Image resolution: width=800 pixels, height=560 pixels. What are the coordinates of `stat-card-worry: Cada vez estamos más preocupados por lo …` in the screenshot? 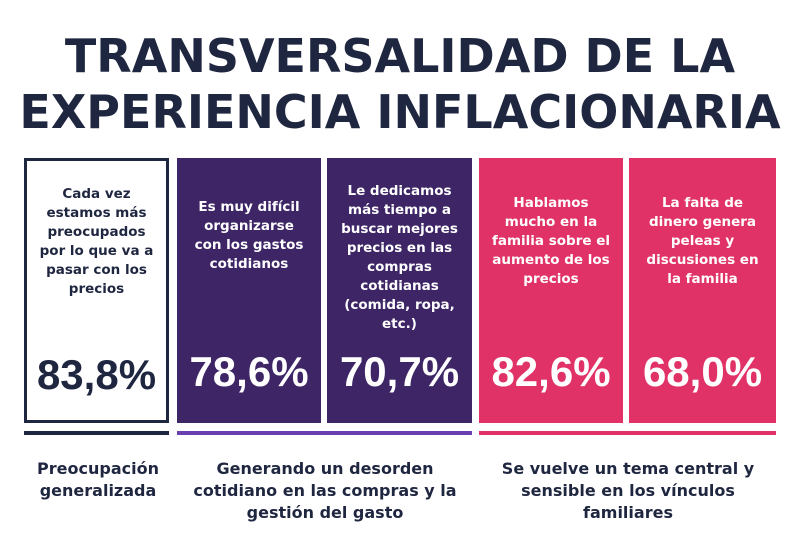 It's located at (96, 290).